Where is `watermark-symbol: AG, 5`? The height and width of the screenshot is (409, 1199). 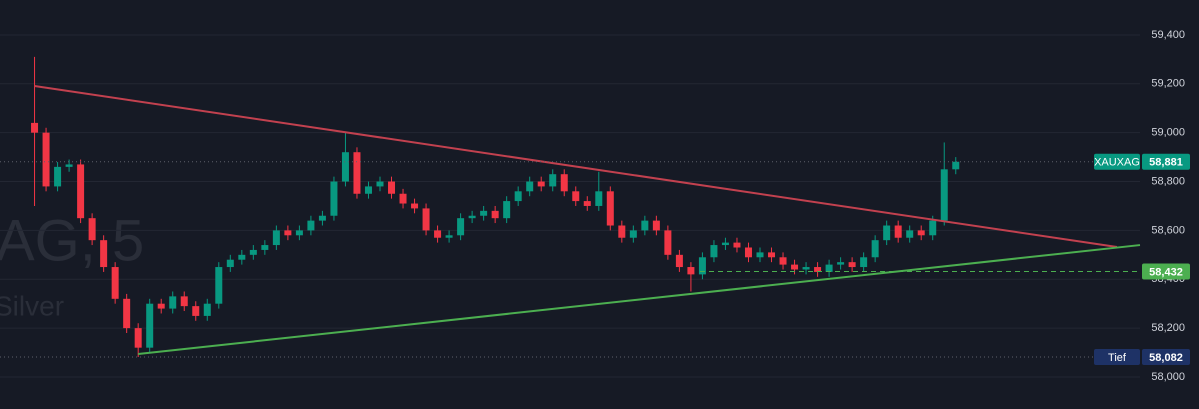
watermark-symbol: AG, 5 is located at coordinates (72, 240).